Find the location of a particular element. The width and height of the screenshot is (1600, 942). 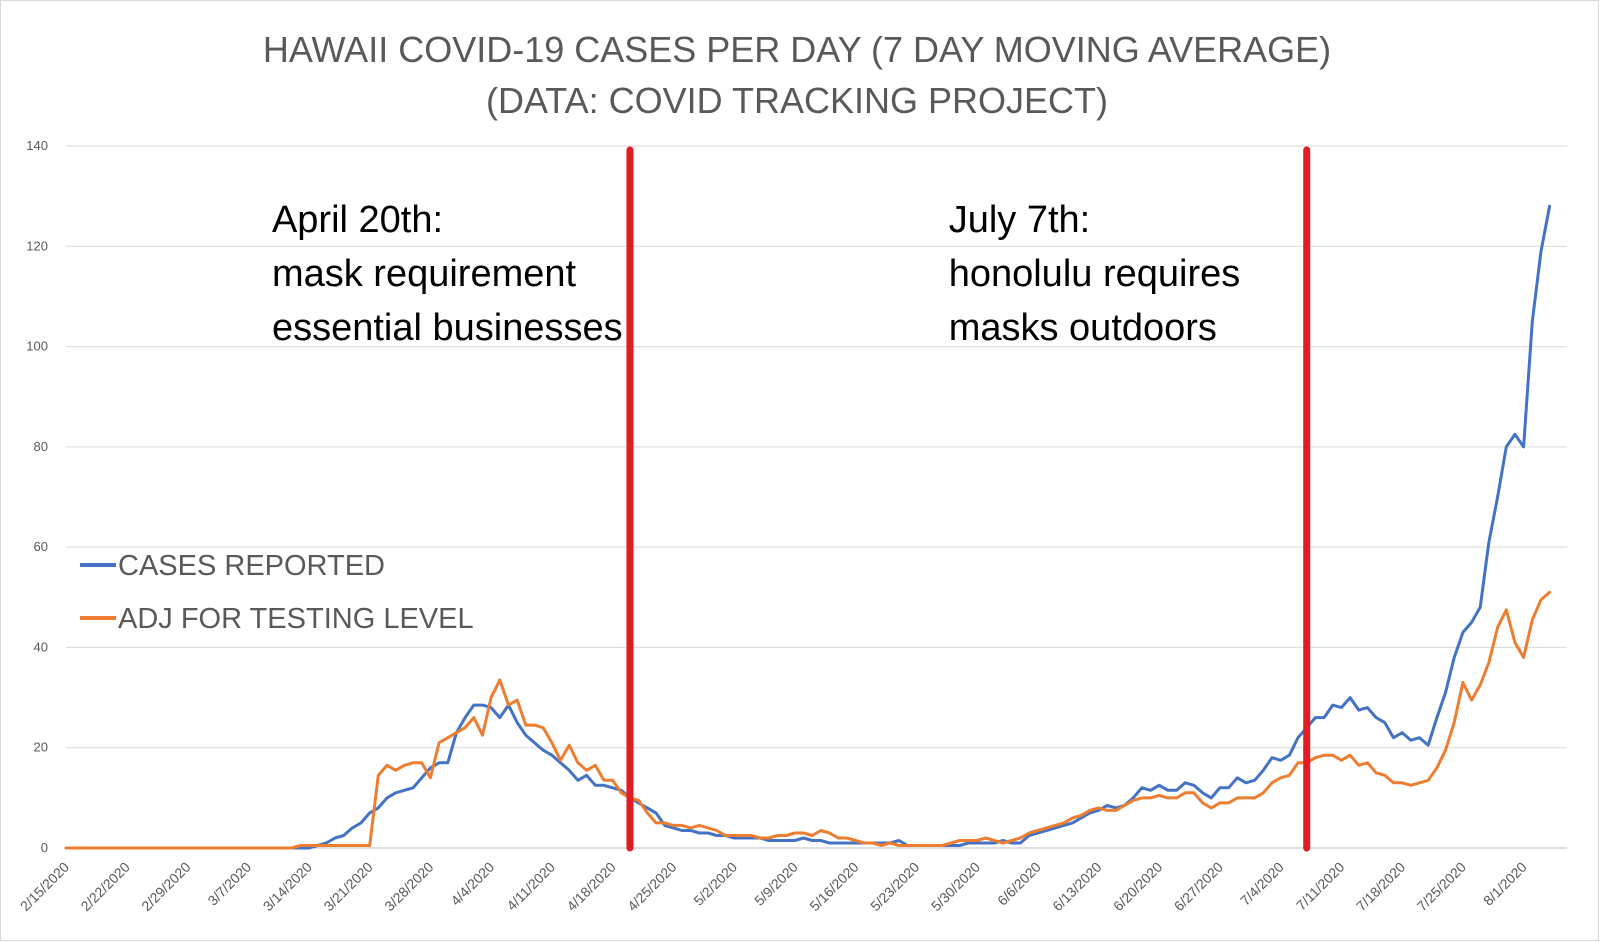

y-tick-label: 80 is located at coordinates (41, 446).